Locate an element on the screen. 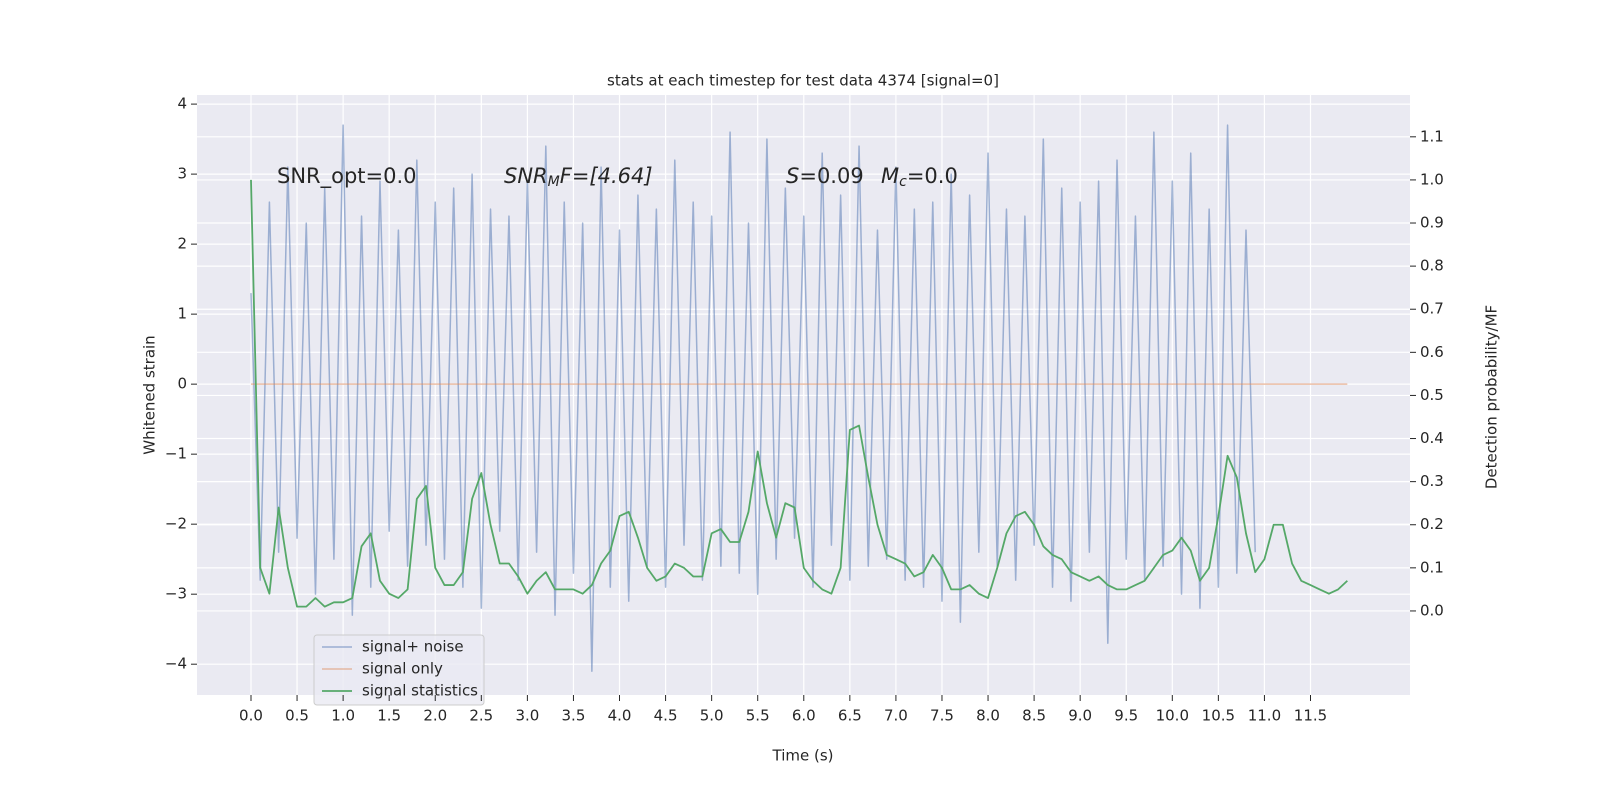  annotation: SNR_opt=0.0 is located at coordinates (347, 176).